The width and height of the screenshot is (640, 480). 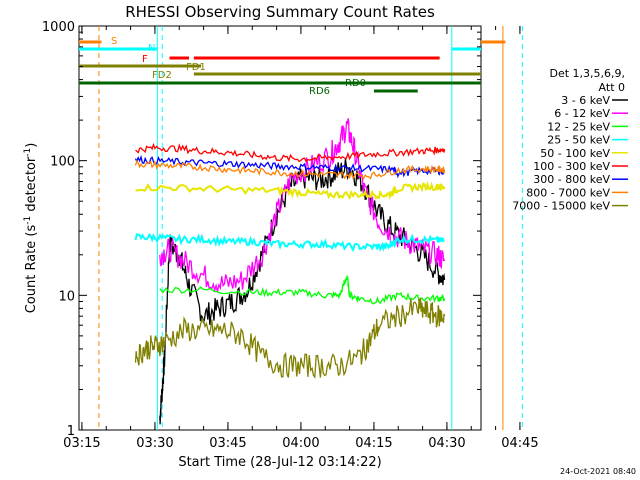 What do you see at coordinates (151, 48) in the screenshot?
I see `annotation-label-n: N` at bounding box center [151, 48].